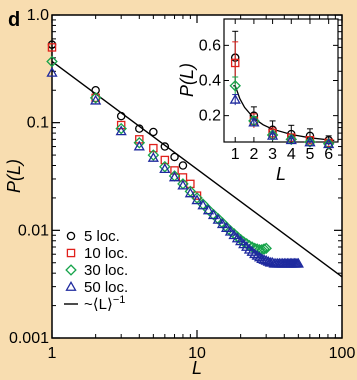  I want to click on main-y-tick-label: 0.001, so click(29, 338).